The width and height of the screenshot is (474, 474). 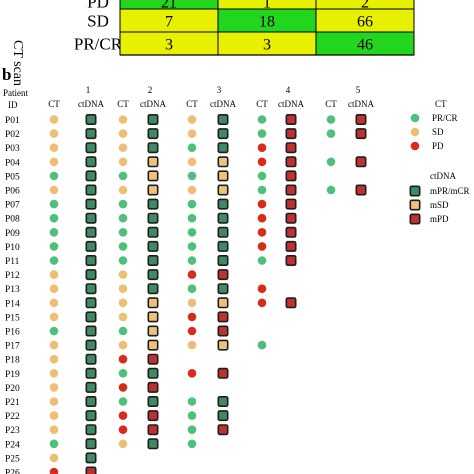 I want to click on patient-id: P06, so click(x=12, y=192).